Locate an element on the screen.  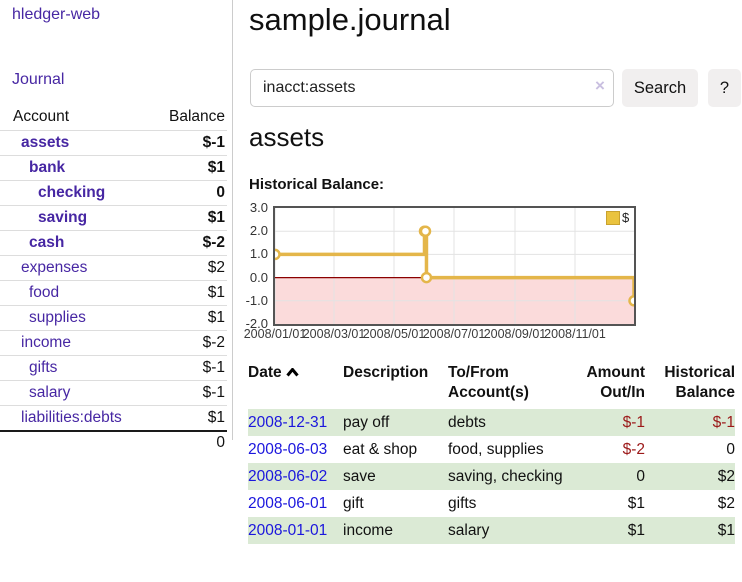
account-link-food: food is located at coordinates (44, 292).